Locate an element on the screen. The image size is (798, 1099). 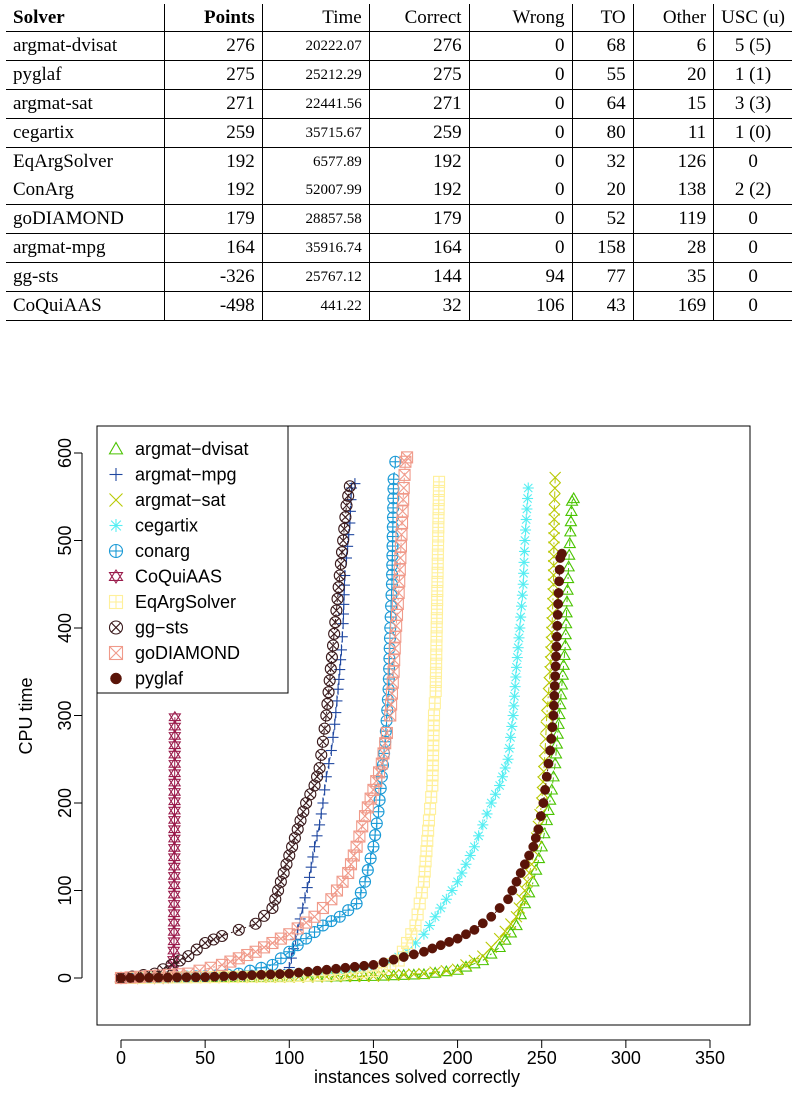
cell-points: 164 is located at coordinates (213, 248).